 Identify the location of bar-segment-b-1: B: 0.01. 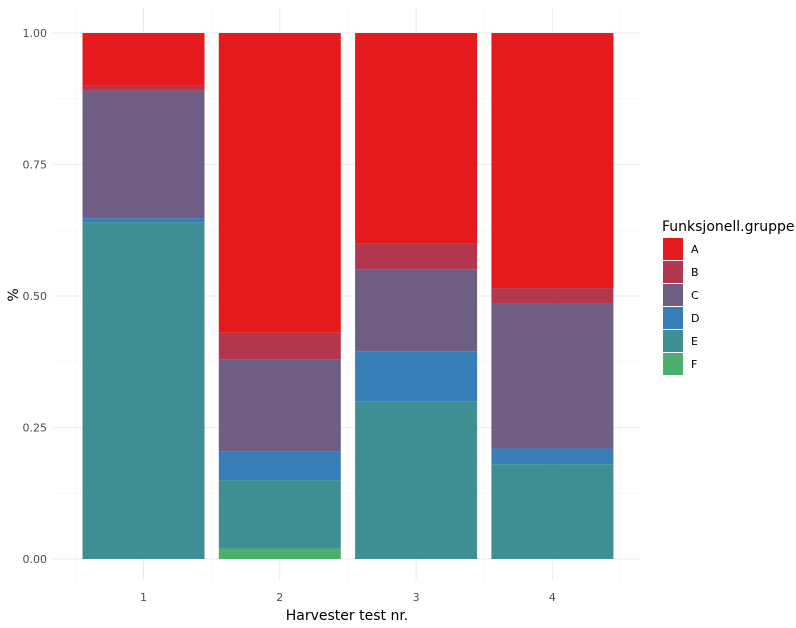
(143, 88).